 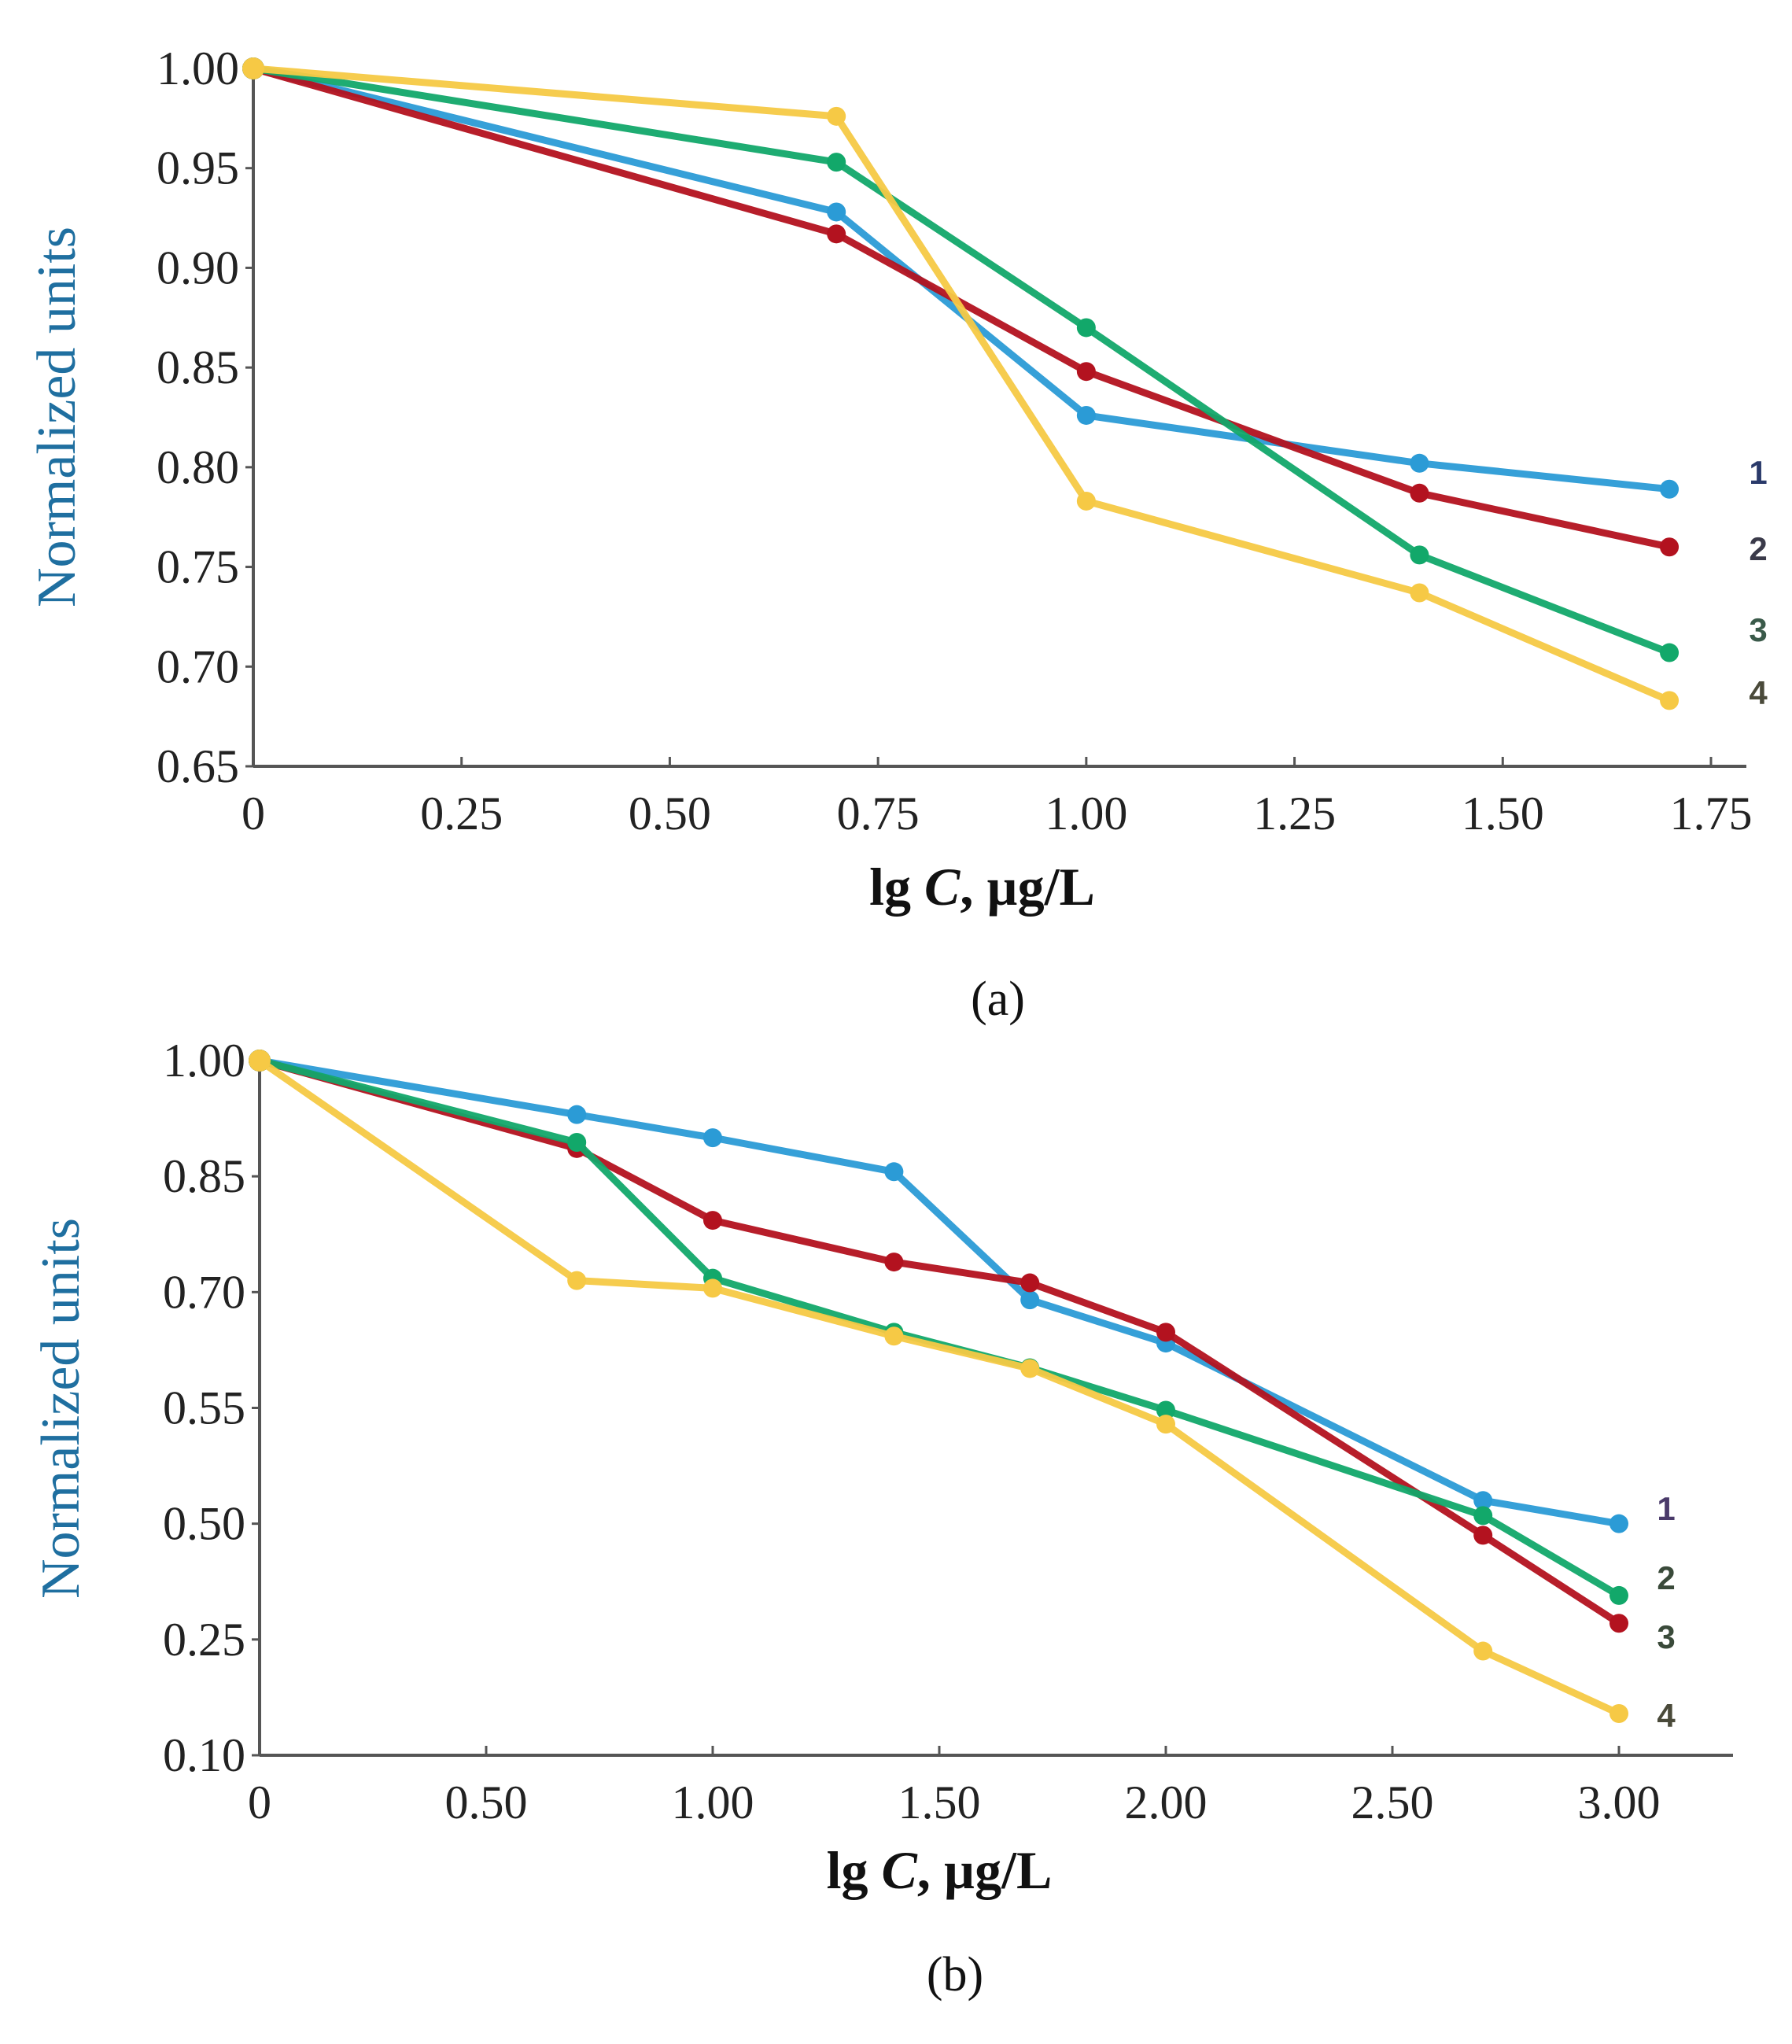 What do you see at coordinates (1393, 1803) in the screenshot?
I see `x-tick-label: 2.50` at bounding box center [1393, 1803].